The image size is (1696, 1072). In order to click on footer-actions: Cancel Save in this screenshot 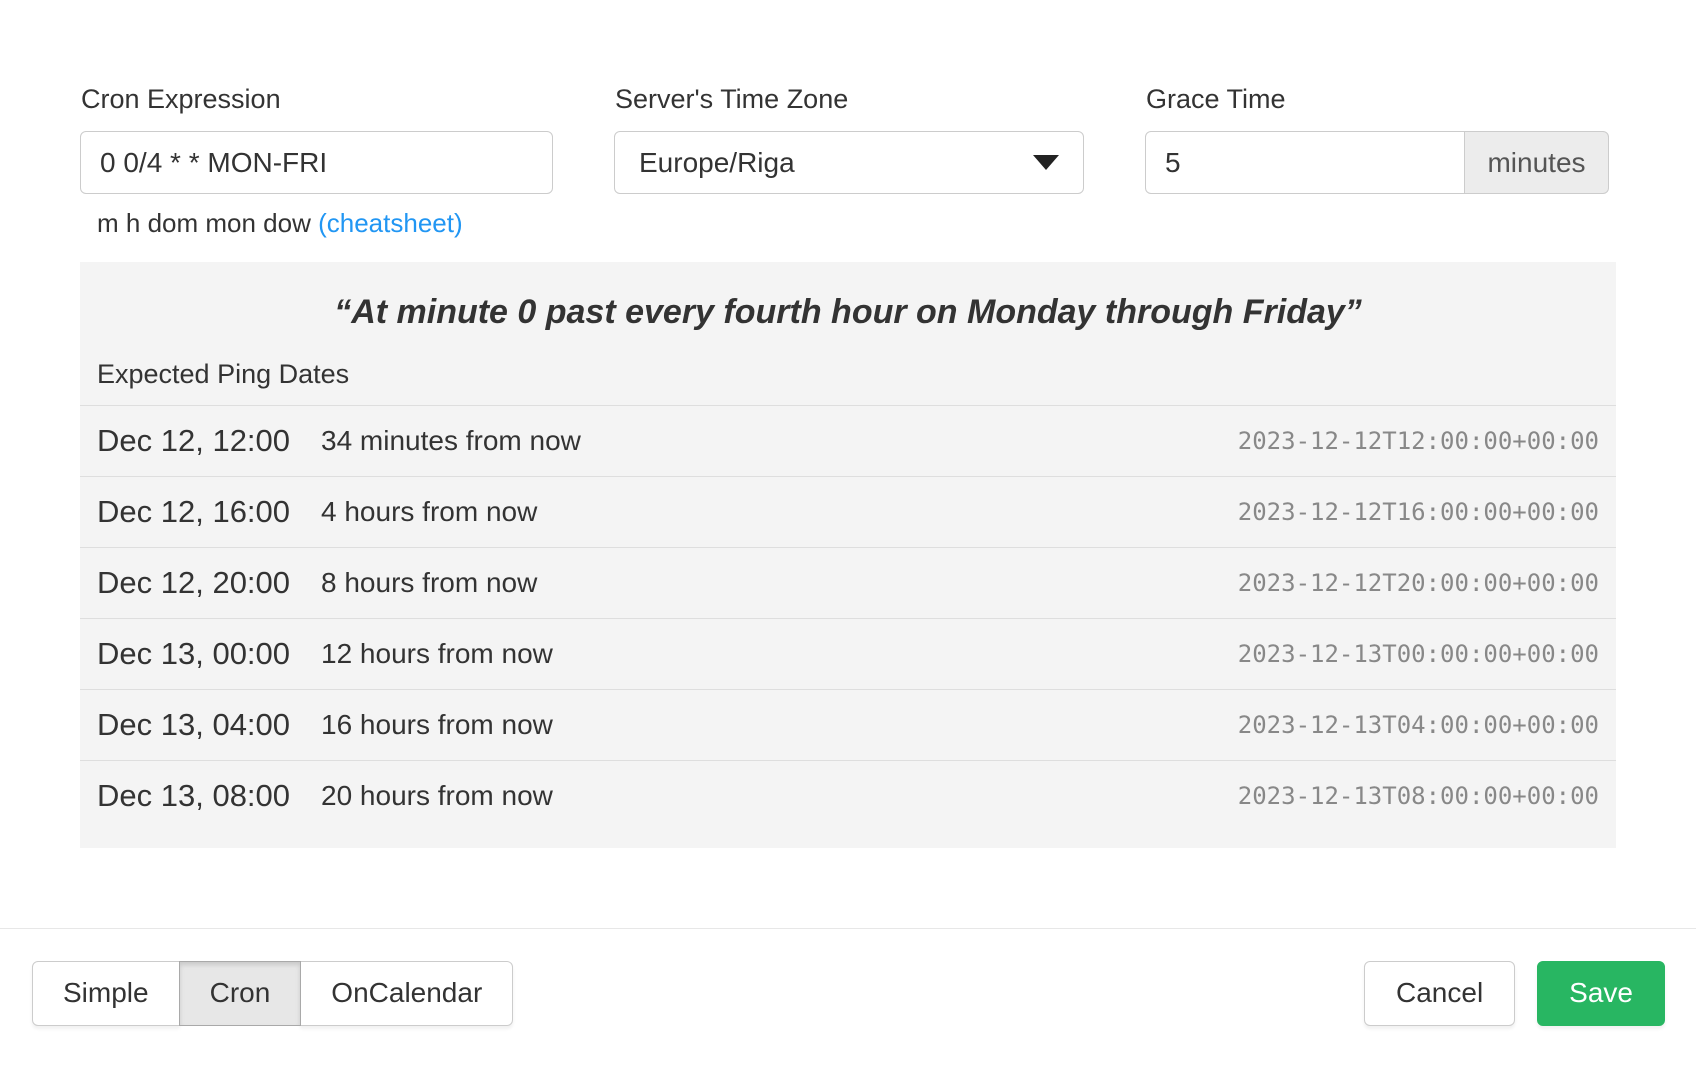, I will do `click(1514, 993)`.